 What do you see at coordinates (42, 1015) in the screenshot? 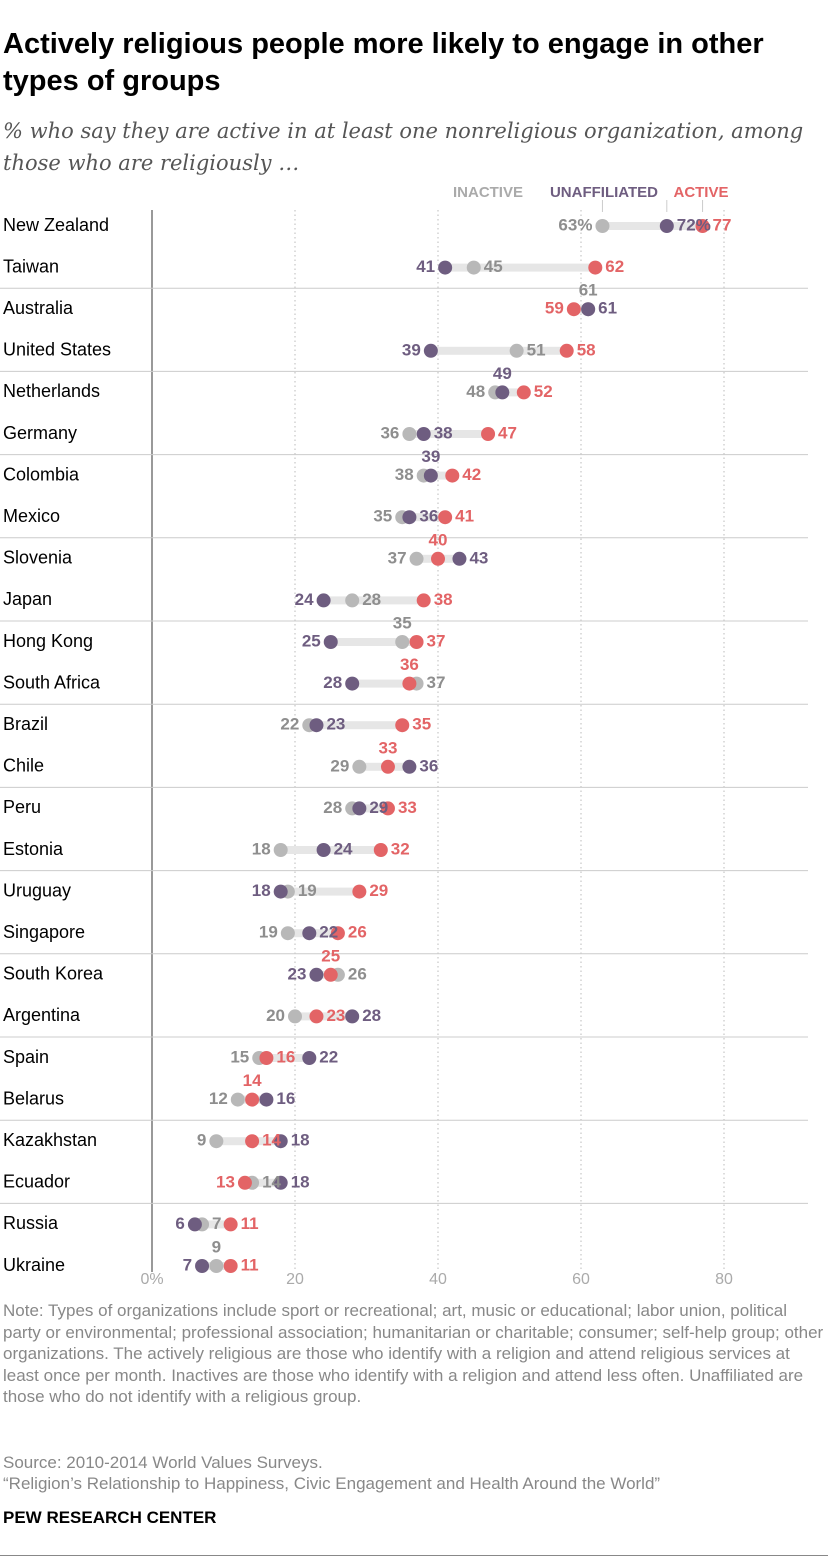
I see `country-label-argentina: Argentina` at bounding box center [42, 1015].